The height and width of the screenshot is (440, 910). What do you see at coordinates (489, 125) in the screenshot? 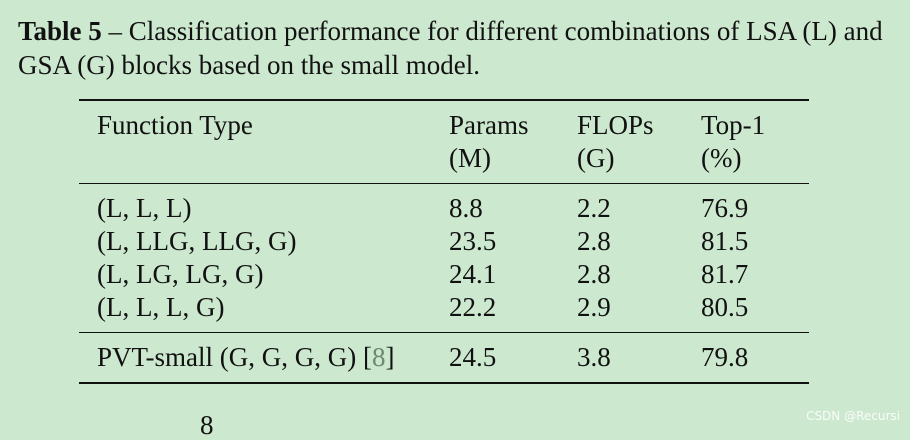
I see `header-params: Params` at bounding box center [489, 125].